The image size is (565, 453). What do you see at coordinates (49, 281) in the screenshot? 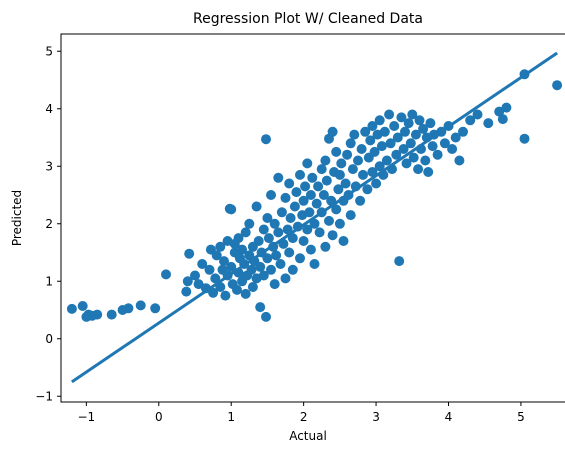
I see `y-tick-label: 1` at bounding box center [49, 281].